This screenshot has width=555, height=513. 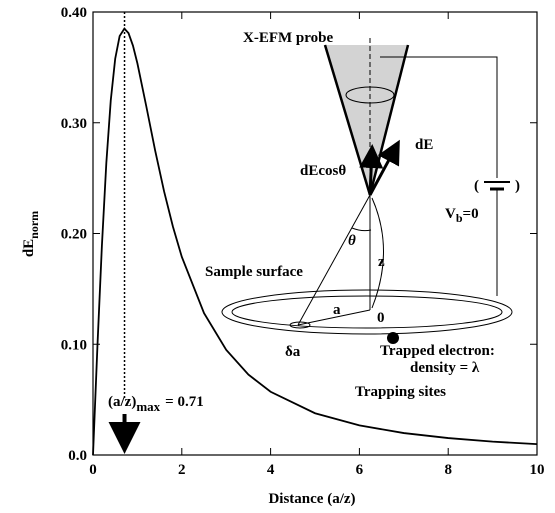 I want to click on ring-element, so click(x=300, y=325).